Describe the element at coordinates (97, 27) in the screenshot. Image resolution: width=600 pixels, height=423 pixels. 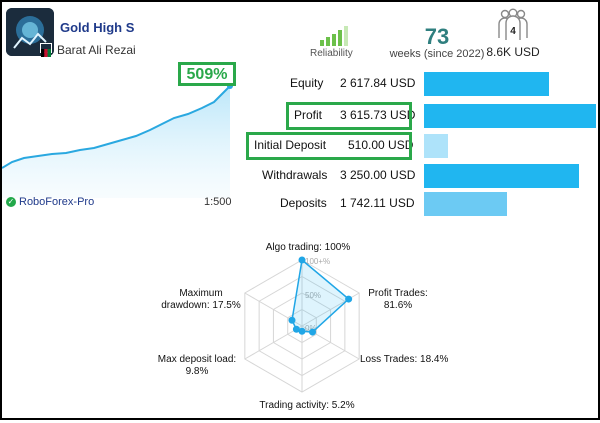
I see `signal-title: Gold High S` at that location.